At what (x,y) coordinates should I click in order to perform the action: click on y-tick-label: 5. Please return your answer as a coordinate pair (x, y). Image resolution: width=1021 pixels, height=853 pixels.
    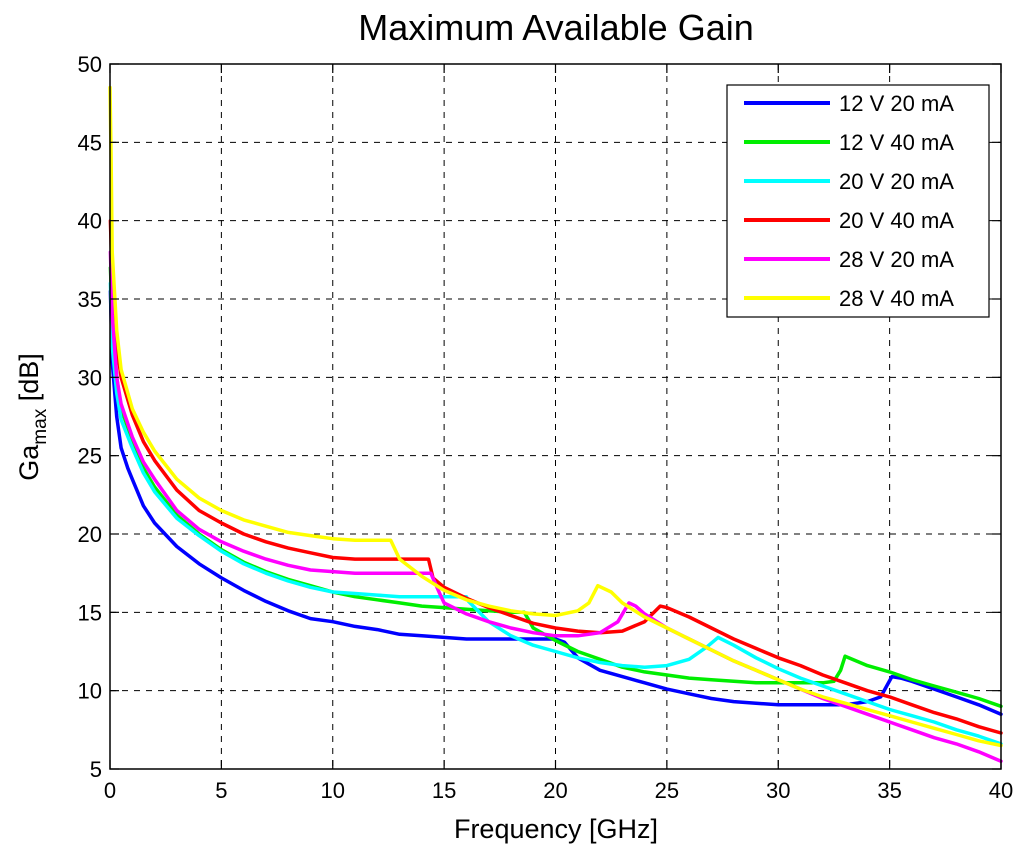
    Looking at the image, I should click on (96, 769).